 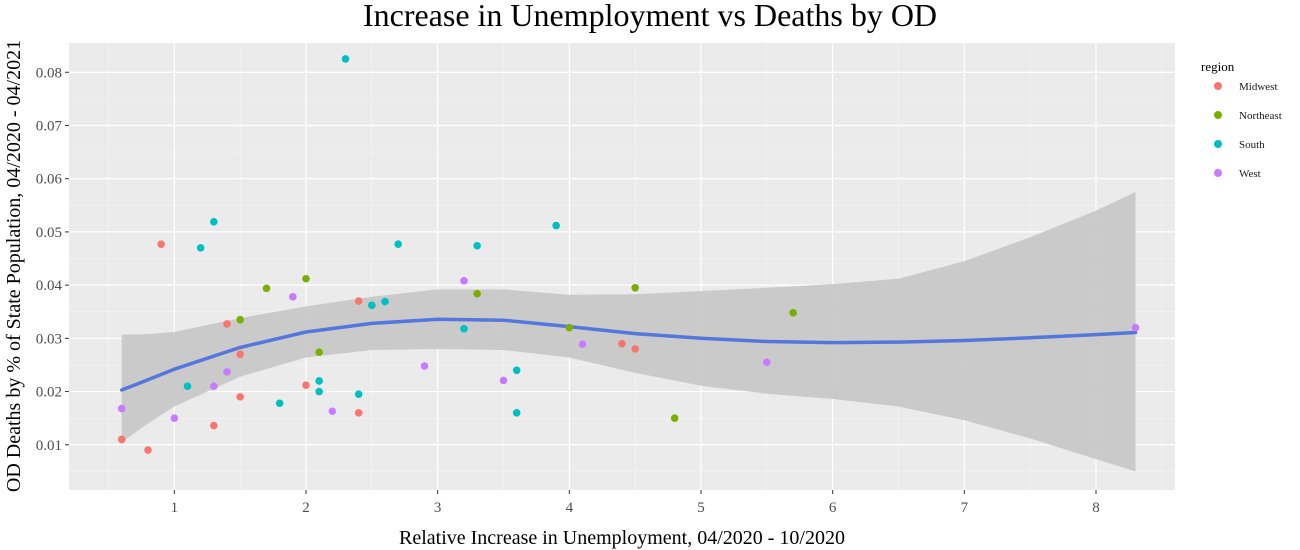 I want to click on chart-title: Increase in Unemployment vs Deaths by OD, so click(x=650, y=16).